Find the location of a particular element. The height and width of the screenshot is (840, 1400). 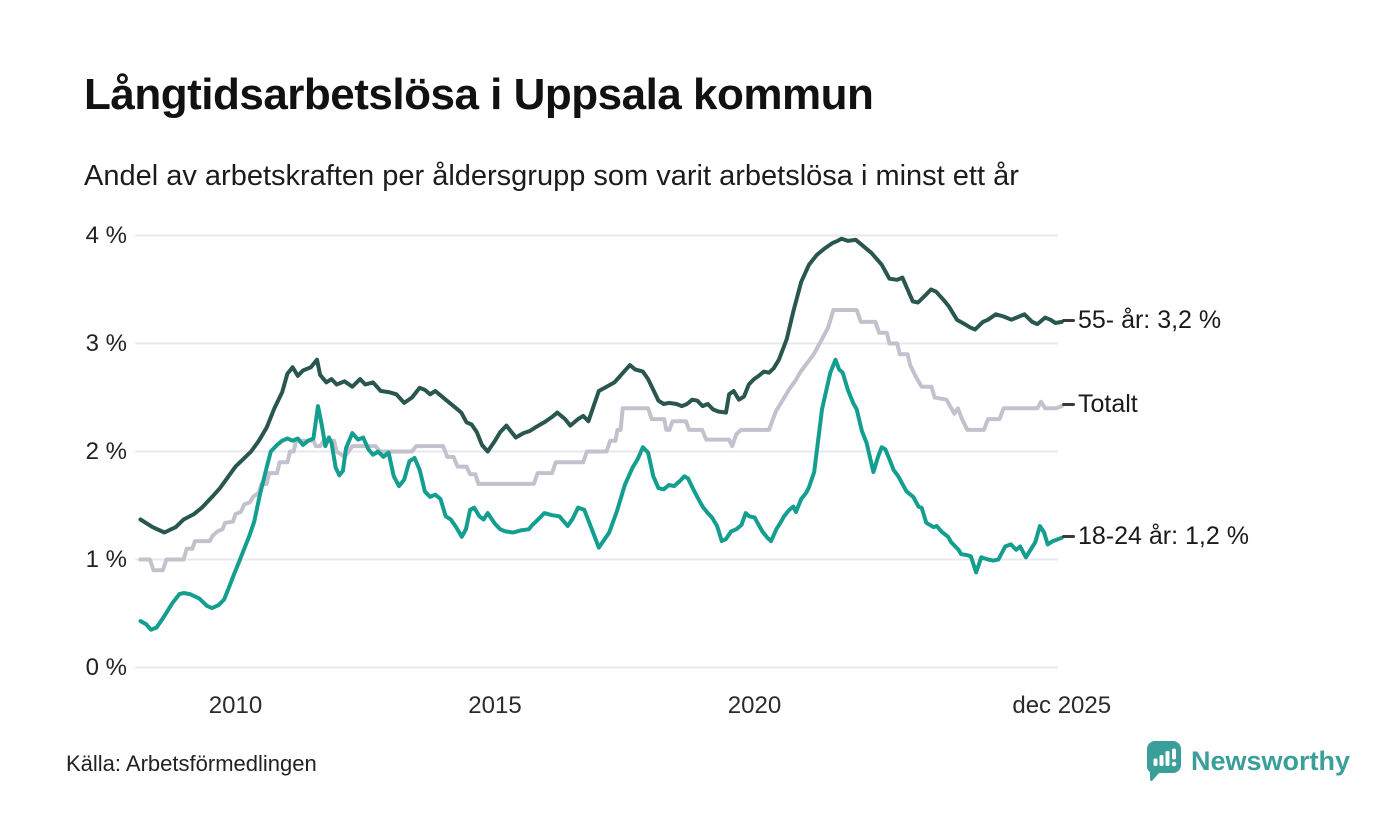

x-tick-label-2020: 2020 is located at coordinates (754, 705).